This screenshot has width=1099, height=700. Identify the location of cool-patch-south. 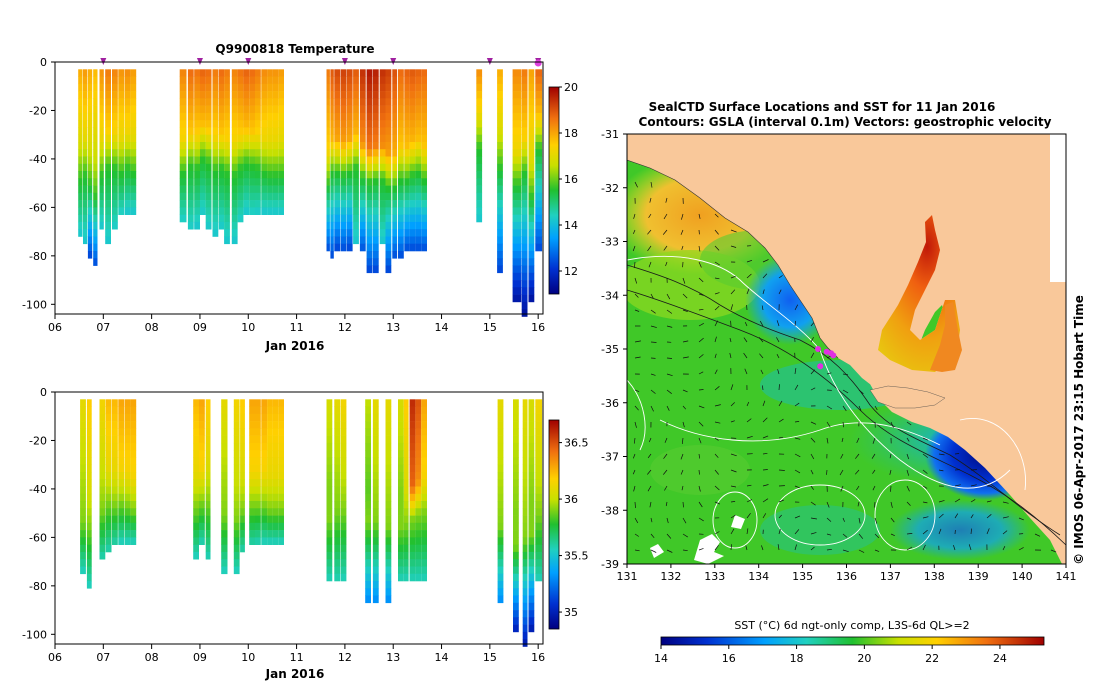
(960, 530).